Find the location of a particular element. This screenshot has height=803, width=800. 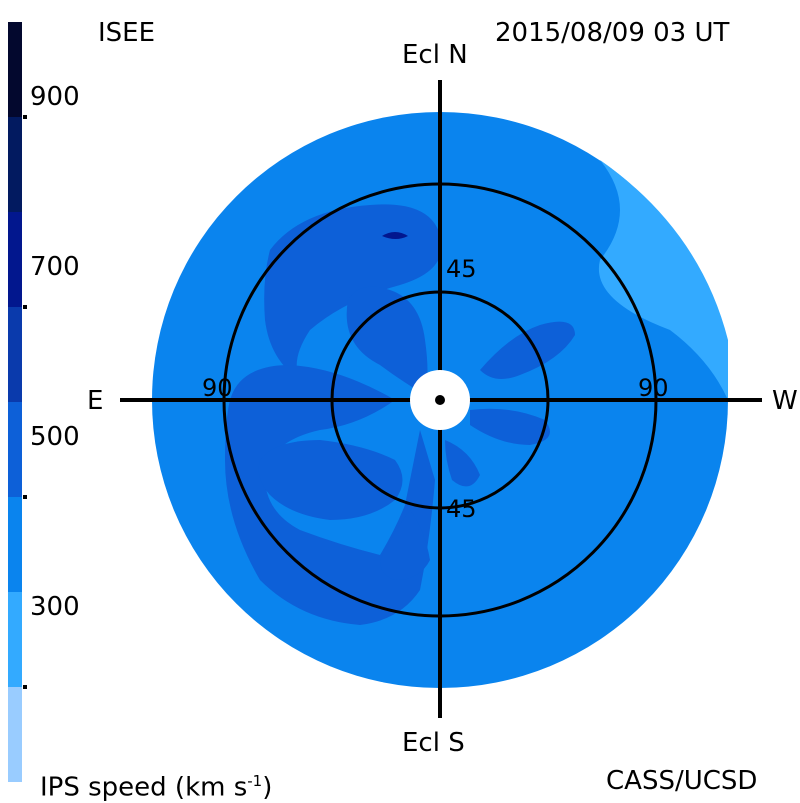

colorbar-title-close: ) is located at coordinates (267, 787).